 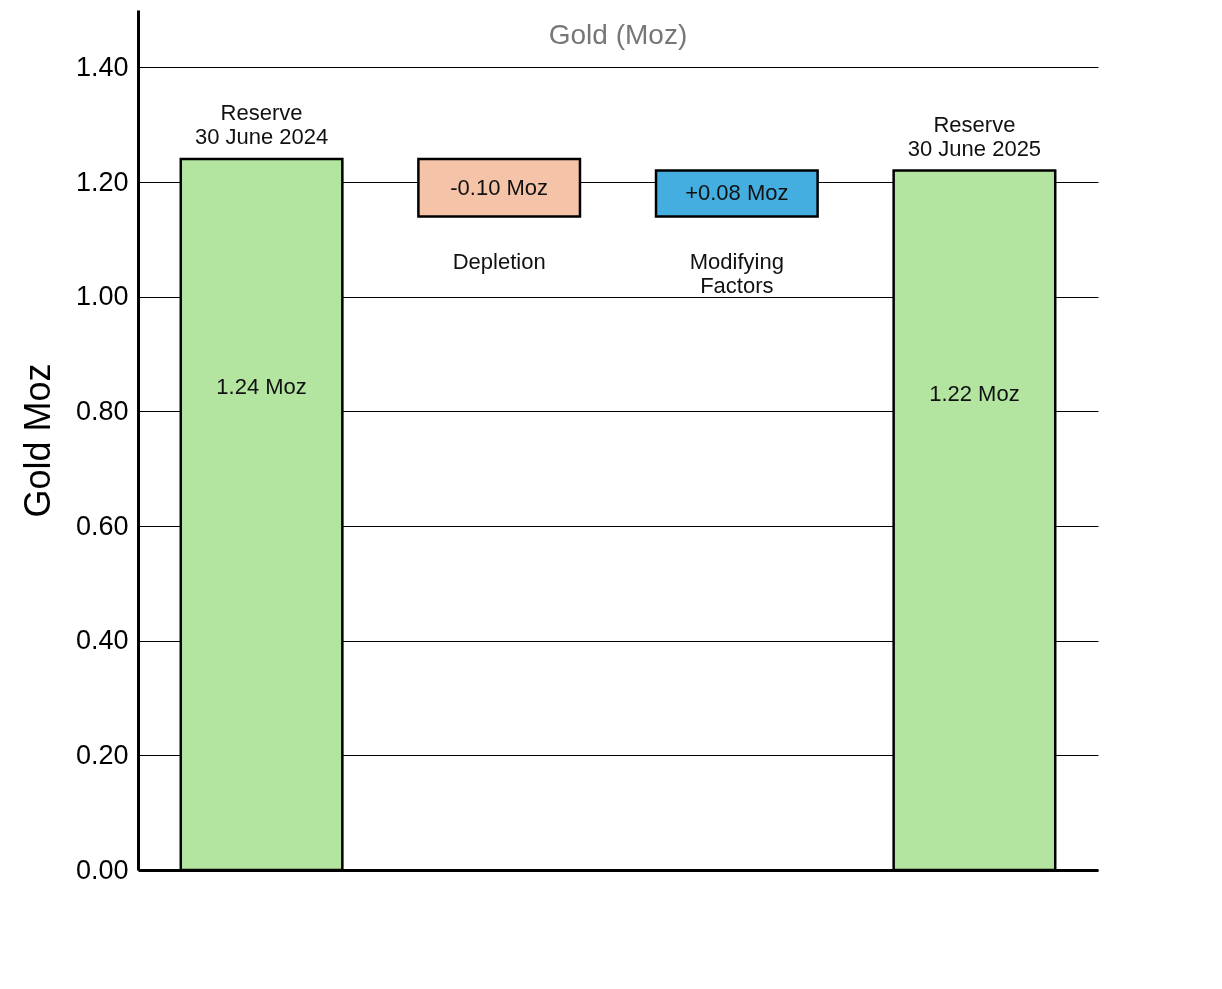 I want to click on data-label: 1.24 Moz, so click(x=261, y=386).